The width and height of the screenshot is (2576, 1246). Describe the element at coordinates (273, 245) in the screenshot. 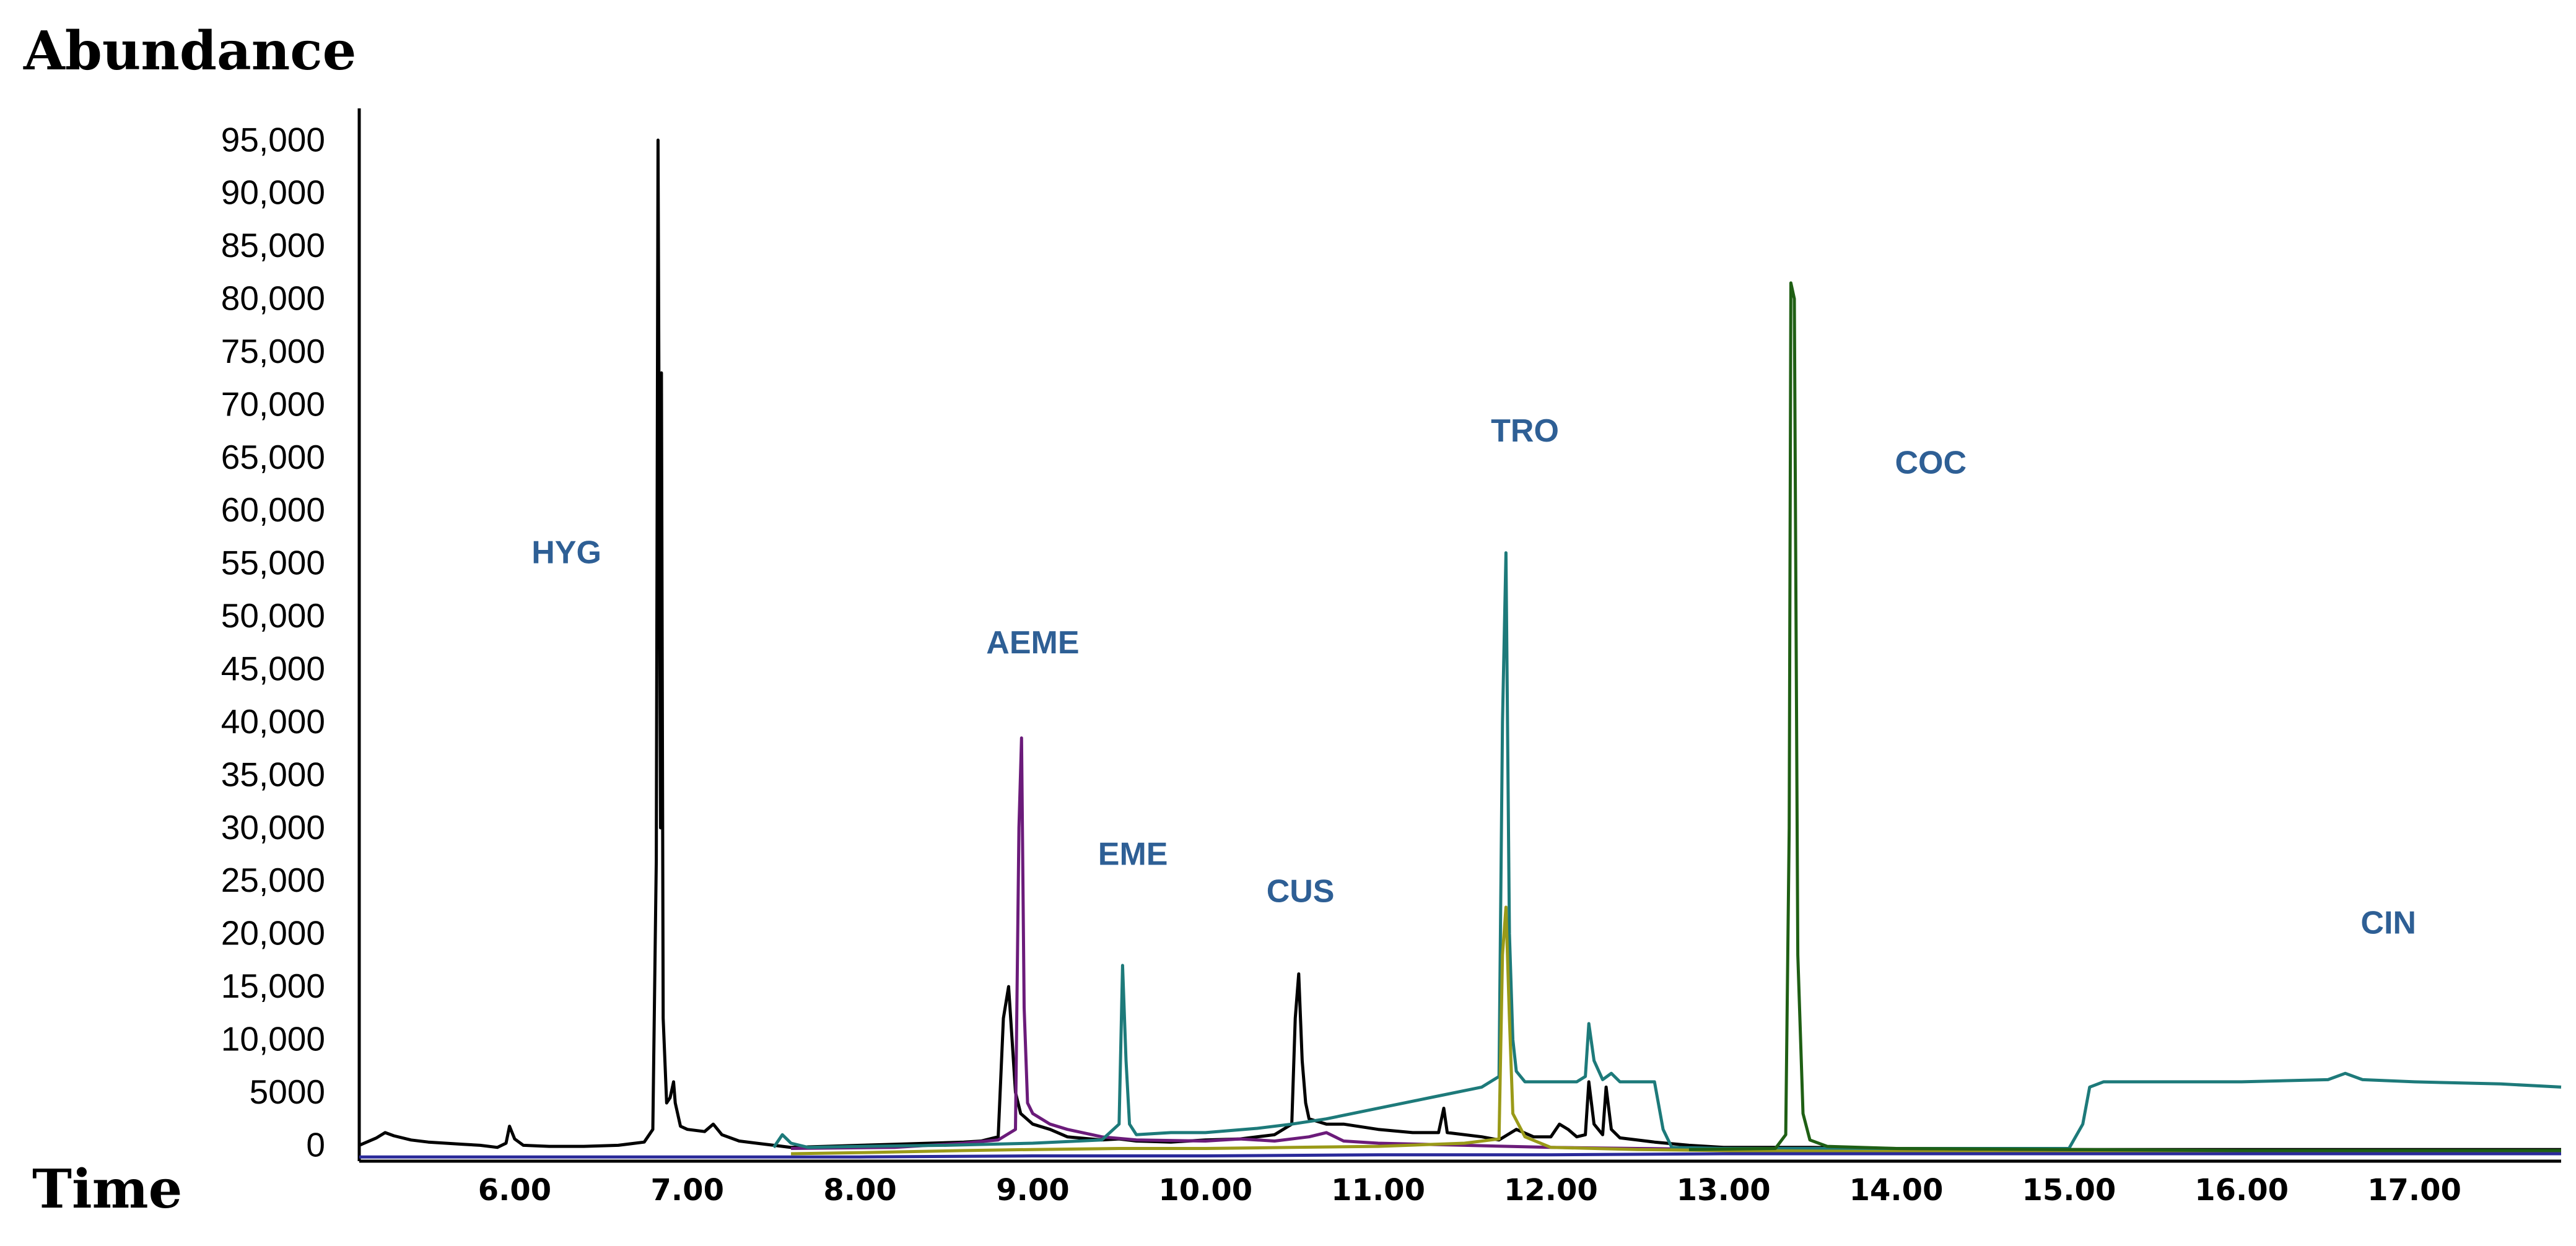

I see `y-tick-label: 85,000` at that location.